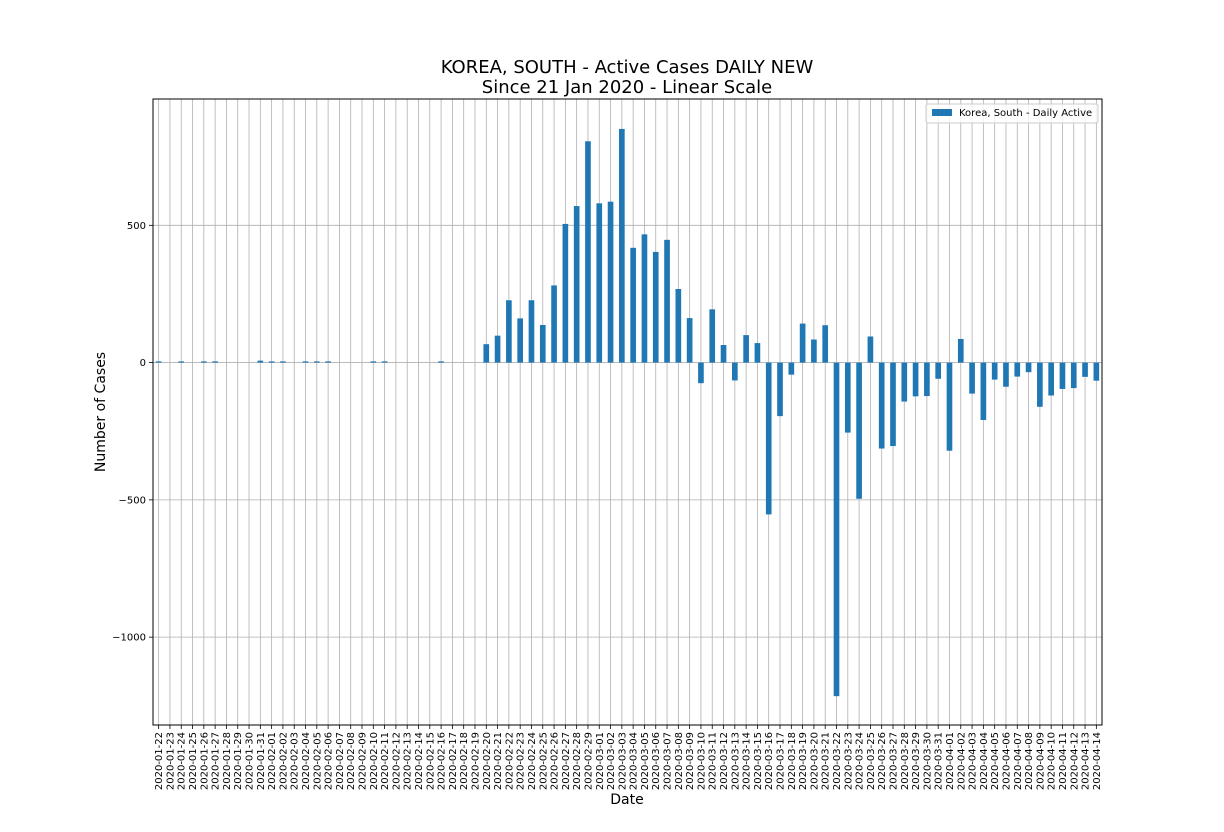 This screenshot has height=832, width=1224. What do you see at coordinates (679, 761) in the screenshot?
I see `x-tick-label: 2020-03-08` at bounding box center [679, 761].